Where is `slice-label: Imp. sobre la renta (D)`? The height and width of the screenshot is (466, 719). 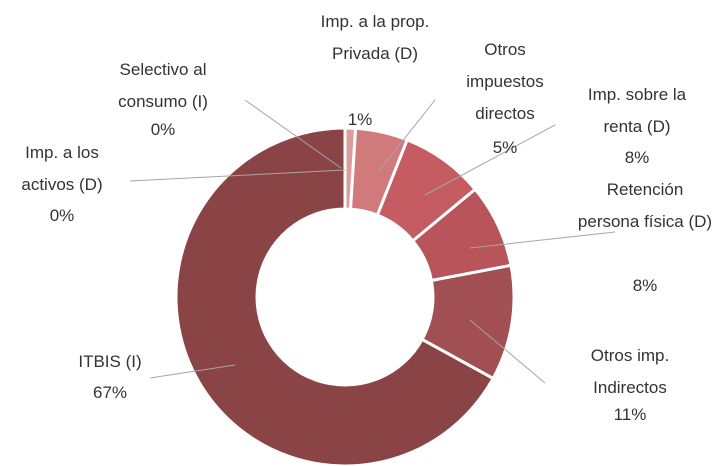
slice-label: Imp. sobre la renta (D) is located at coordinates (637, 110).